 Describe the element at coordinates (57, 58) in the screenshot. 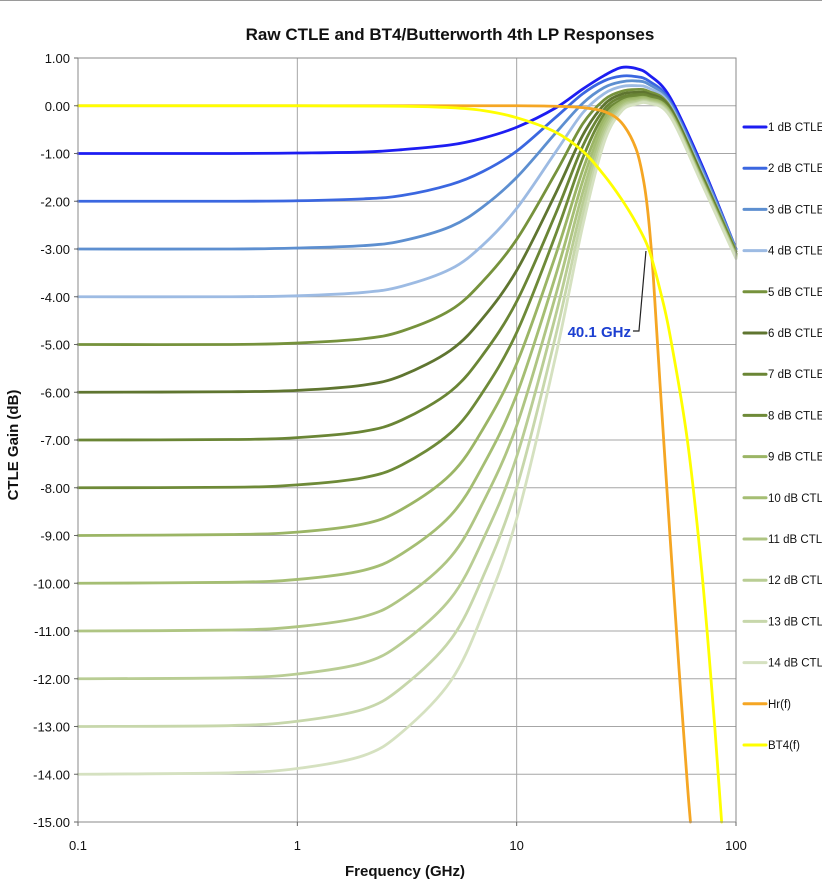

I see `y-tick-label: 1.00` at that location.